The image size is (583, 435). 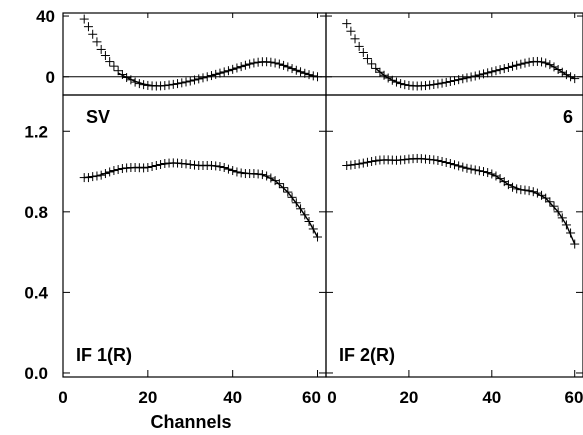 What do you see at coordinates (36, 292) in the screenshot?
I see `y-tick-label: 0.4` at bounding box center [36, 292].